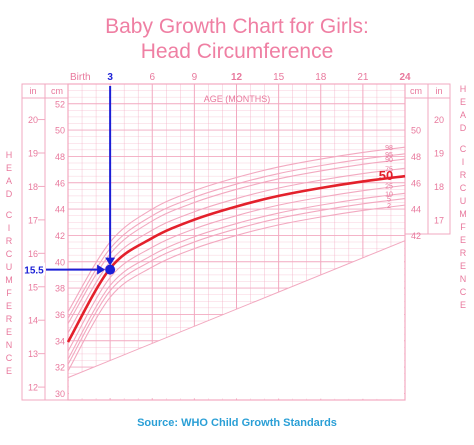 This screenshot has height=445, width=474. I want to click on right-in-tick-label: 19, so click(439, 153).